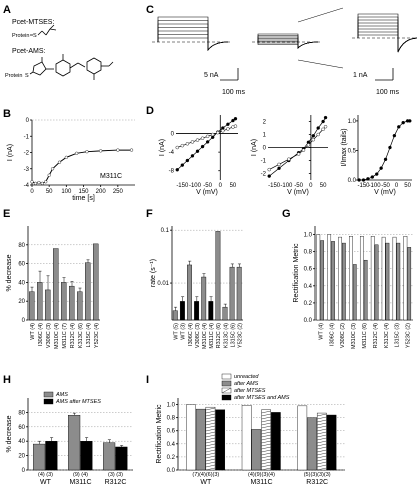  What do you see at coordinates (298, 192) in the screenshot?
I see `x-axis-label: V (mV)` at bounding box center [298, 192].